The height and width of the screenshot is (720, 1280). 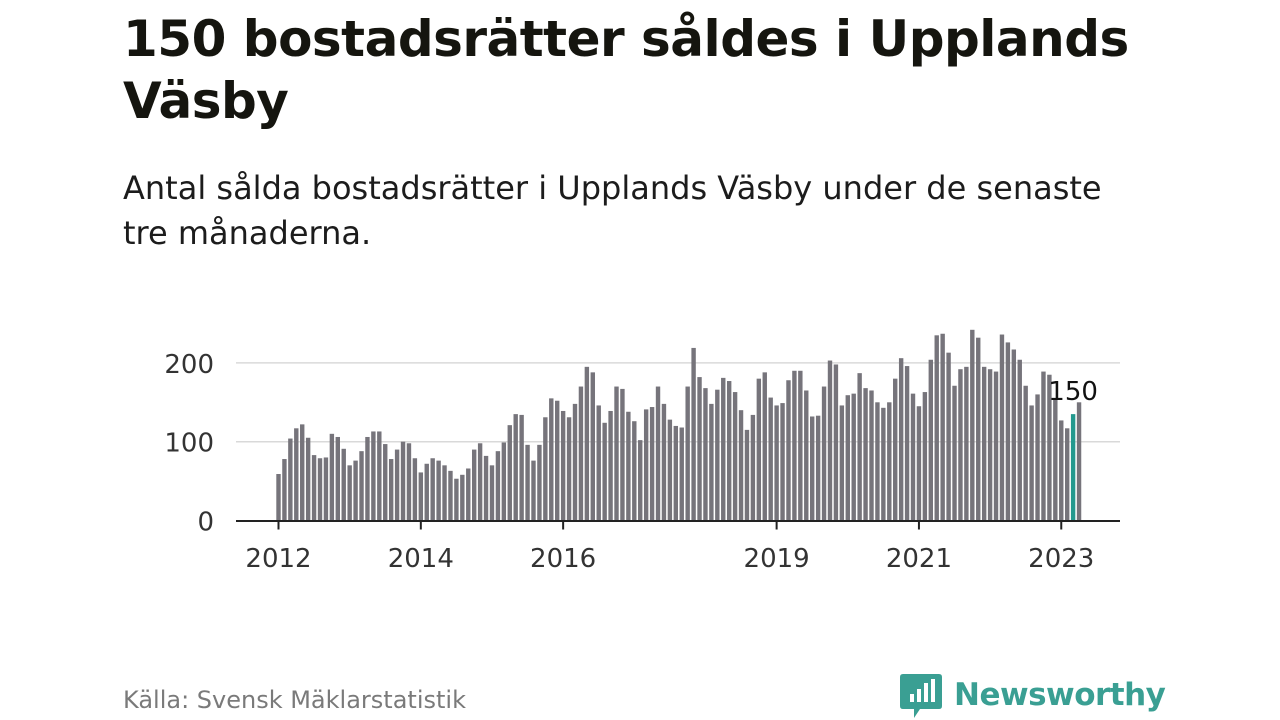 I want to click on x-tick-label: 2012, so click(x=278, y=559).